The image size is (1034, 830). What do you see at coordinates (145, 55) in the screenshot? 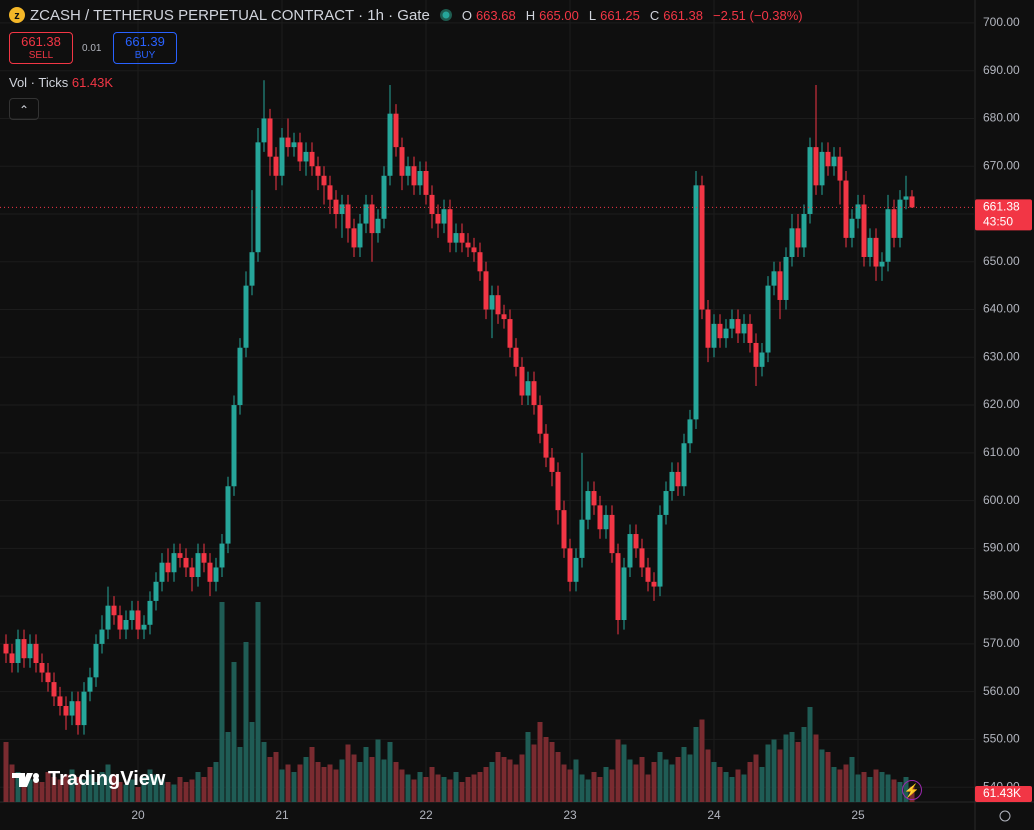
I see `buy-label: BUY` at bounding box center [145, 55].